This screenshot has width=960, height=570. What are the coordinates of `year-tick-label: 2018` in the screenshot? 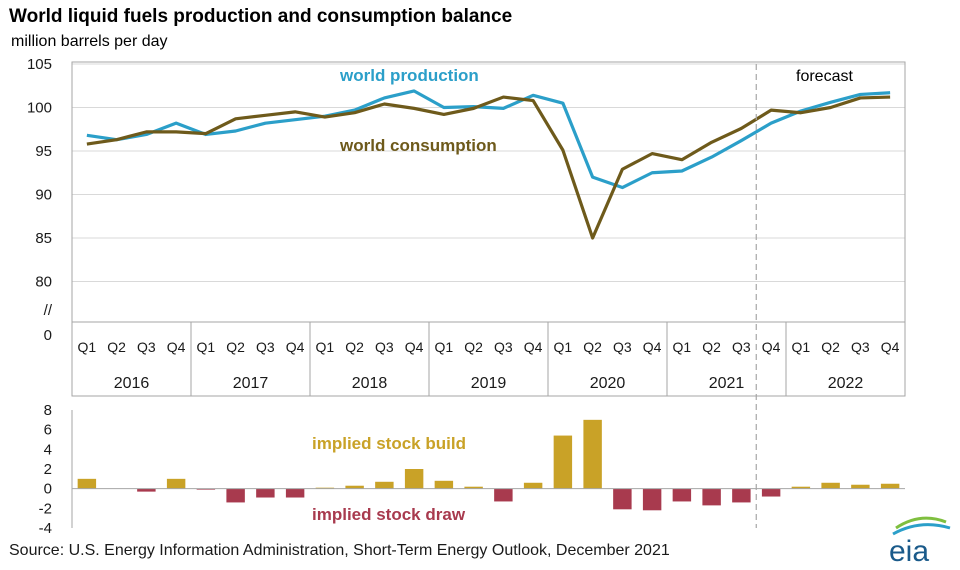 It's located at (370, 383).